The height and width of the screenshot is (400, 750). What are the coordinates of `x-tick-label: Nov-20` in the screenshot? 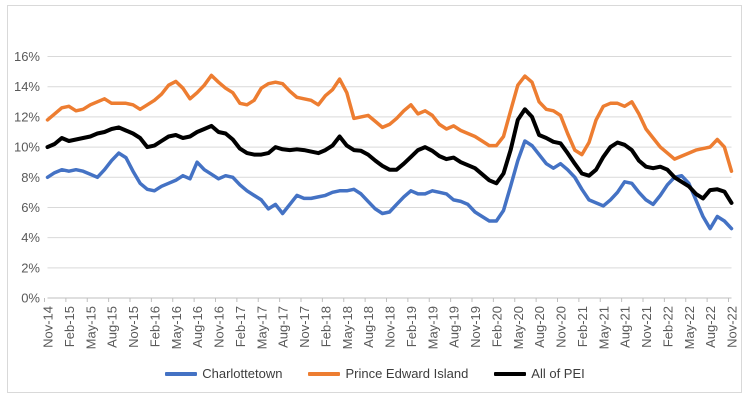 It's located at (561, 327).